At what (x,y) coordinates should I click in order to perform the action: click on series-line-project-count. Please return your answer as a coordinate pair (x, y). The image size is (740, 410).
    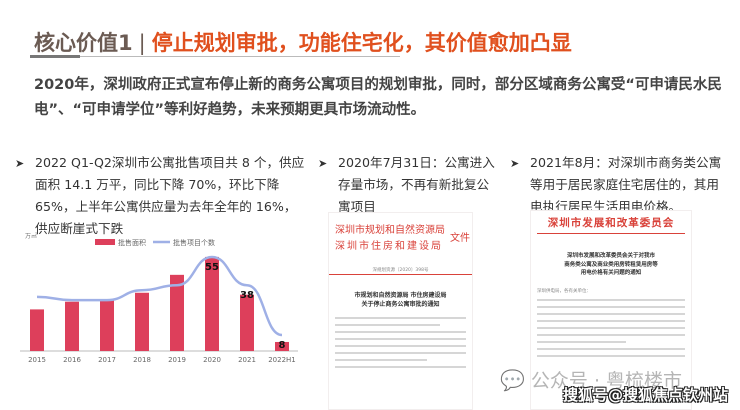
    Looking at the image, I should click on (159, 296).